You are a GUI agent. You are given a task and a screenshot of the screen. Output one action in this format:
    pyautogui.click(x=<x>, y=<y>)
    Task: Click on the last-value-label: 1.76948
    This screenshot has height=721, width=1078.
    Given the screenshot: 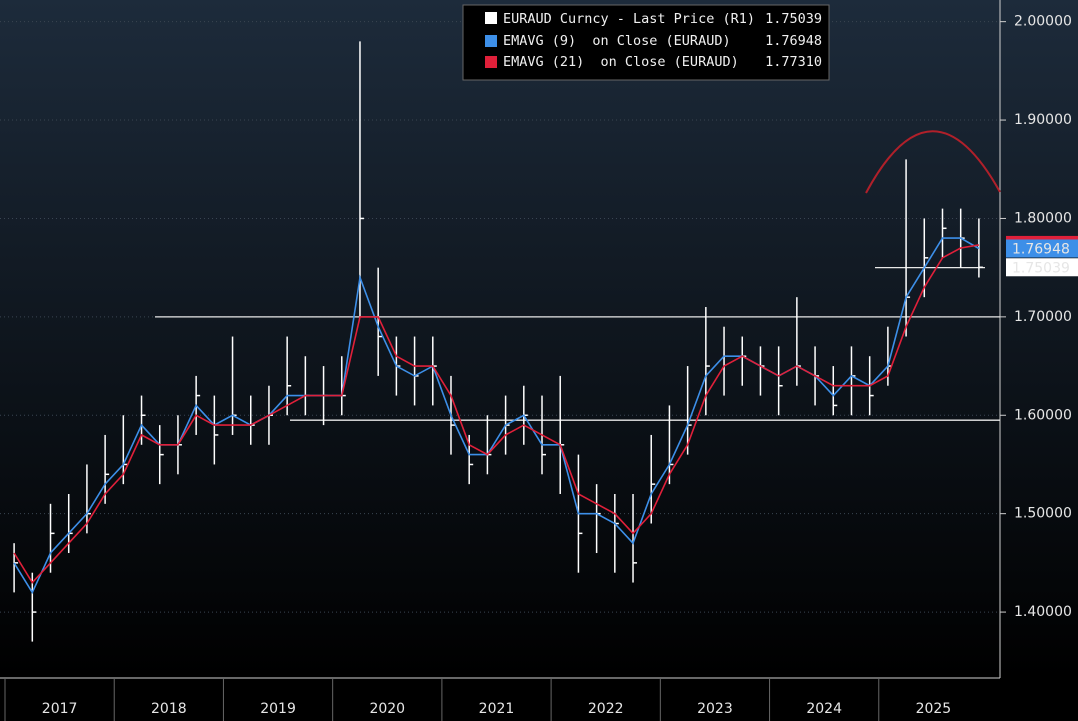 What is the action you would take?
    pyautogui.click(x=1041, y=249)
    